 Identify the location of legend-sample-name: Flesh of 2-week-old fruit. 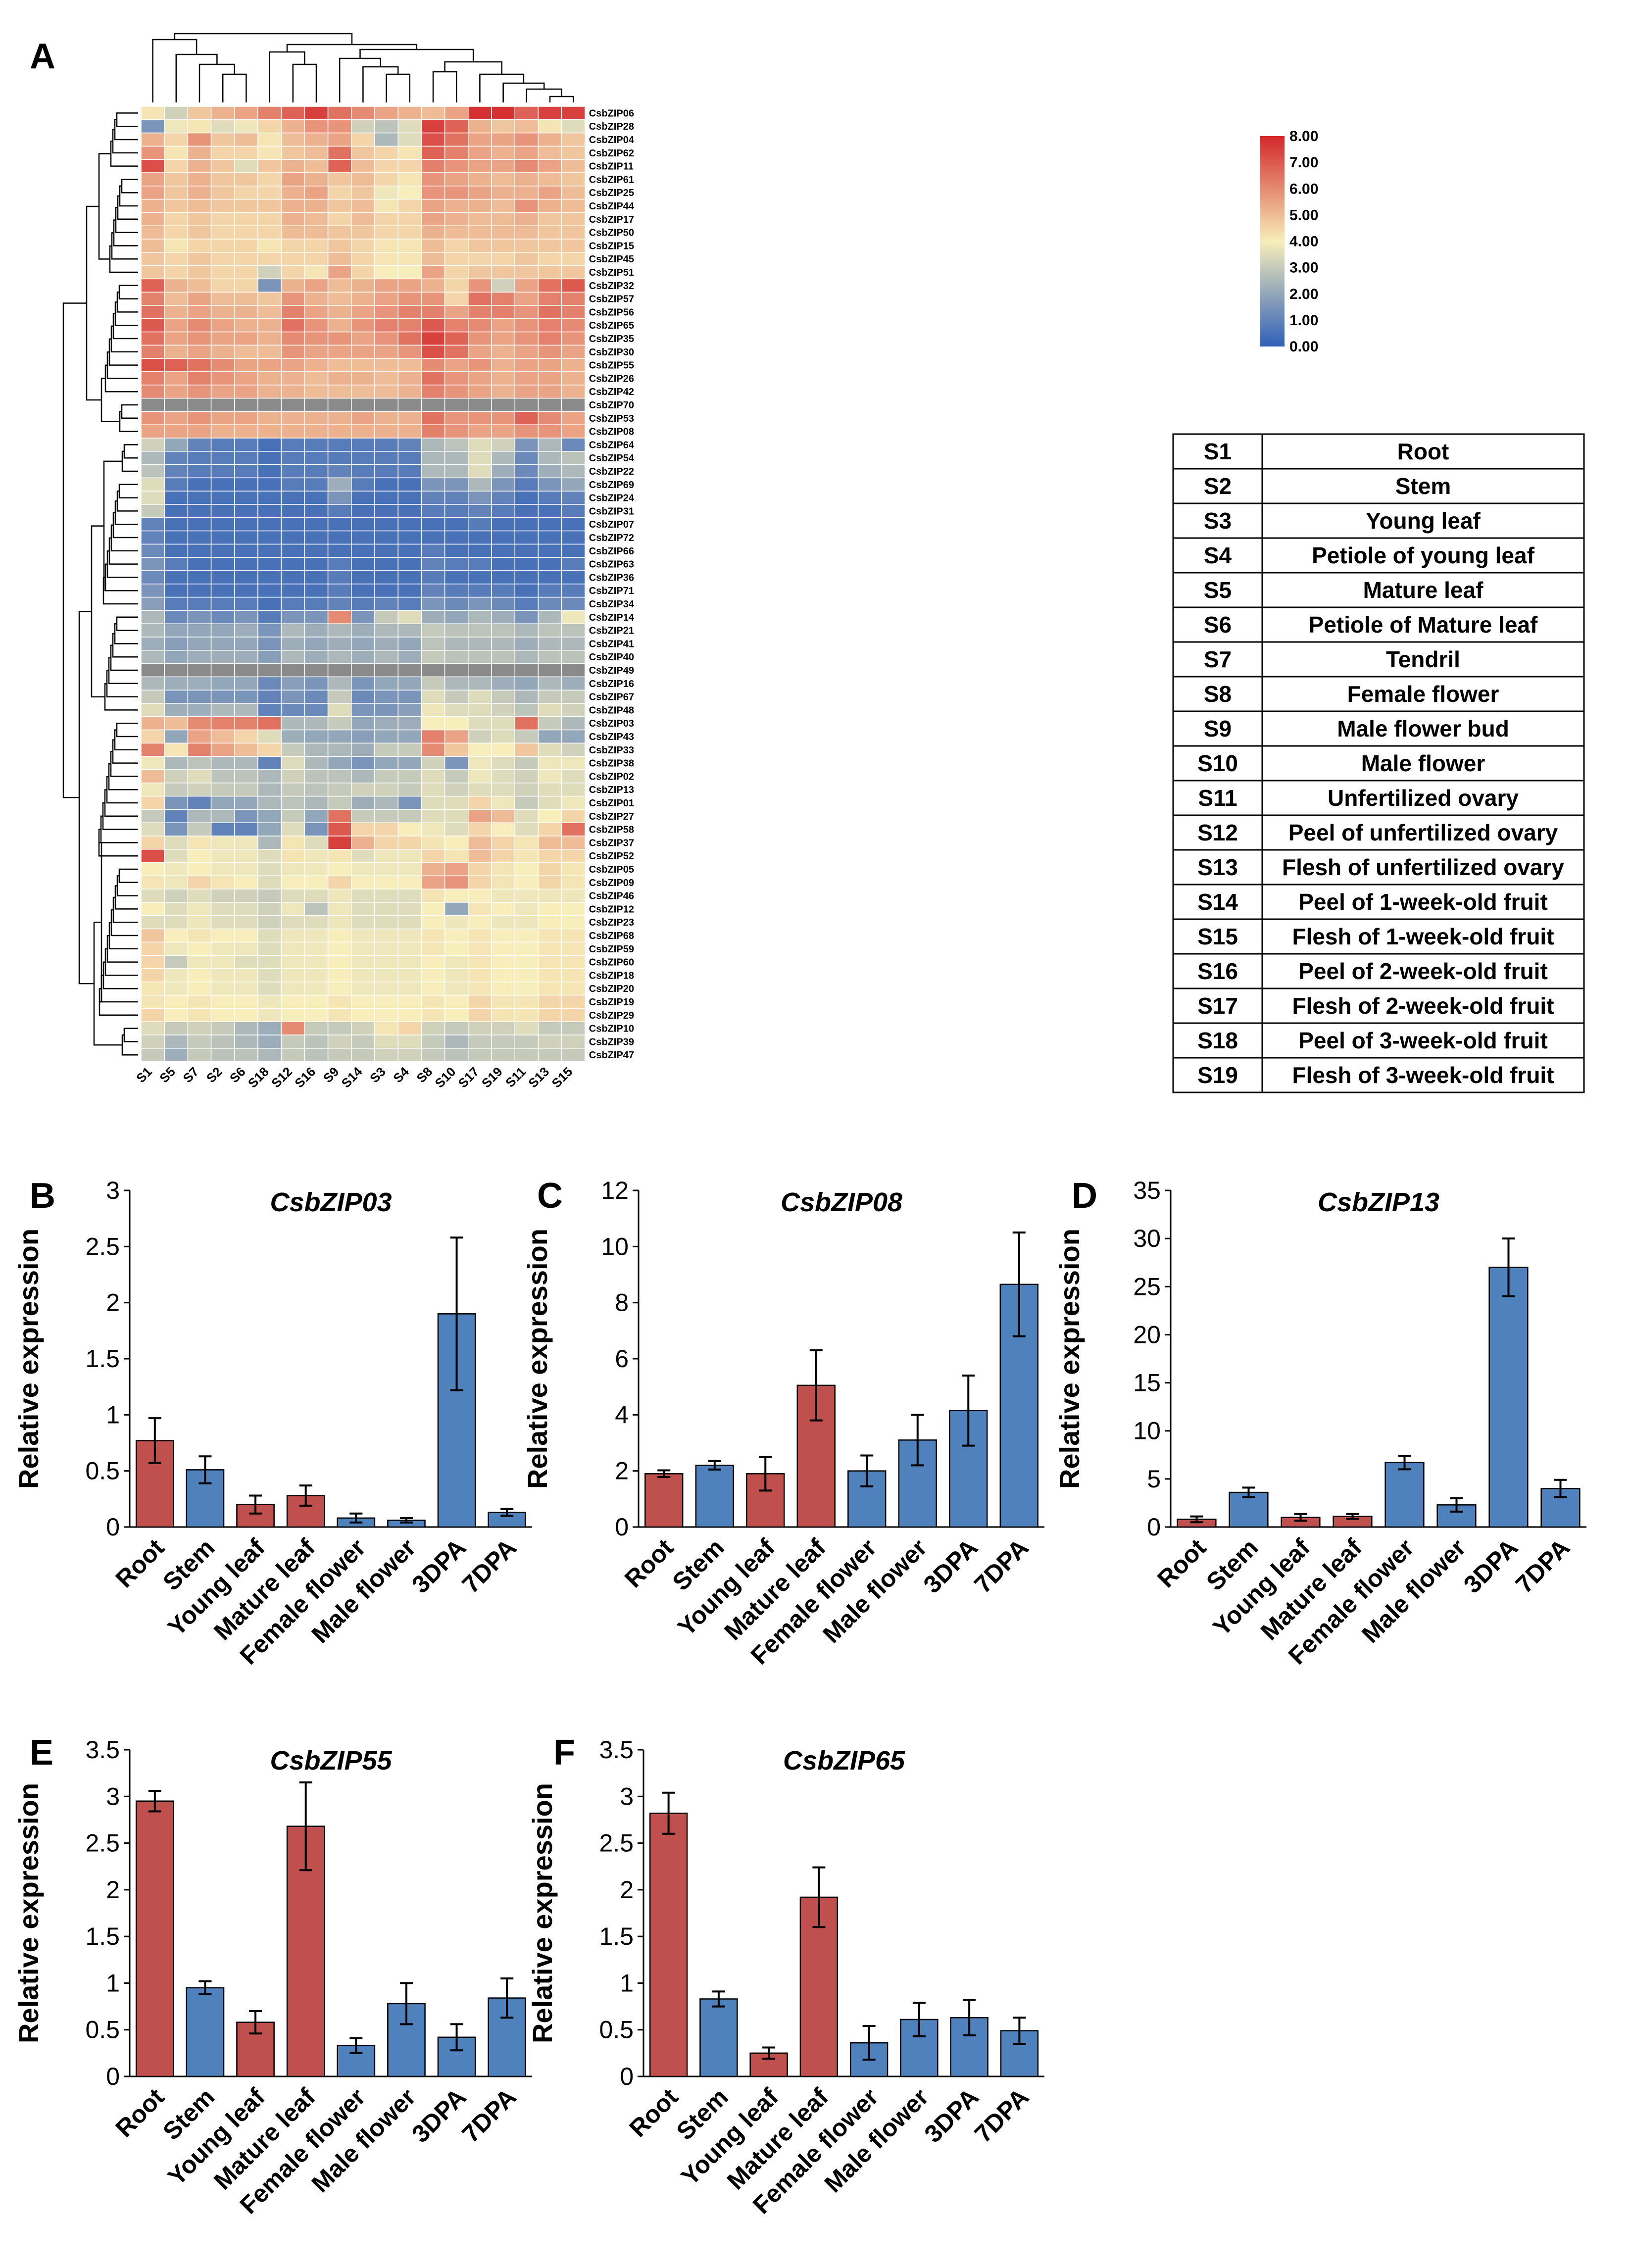
(1423, 1006).